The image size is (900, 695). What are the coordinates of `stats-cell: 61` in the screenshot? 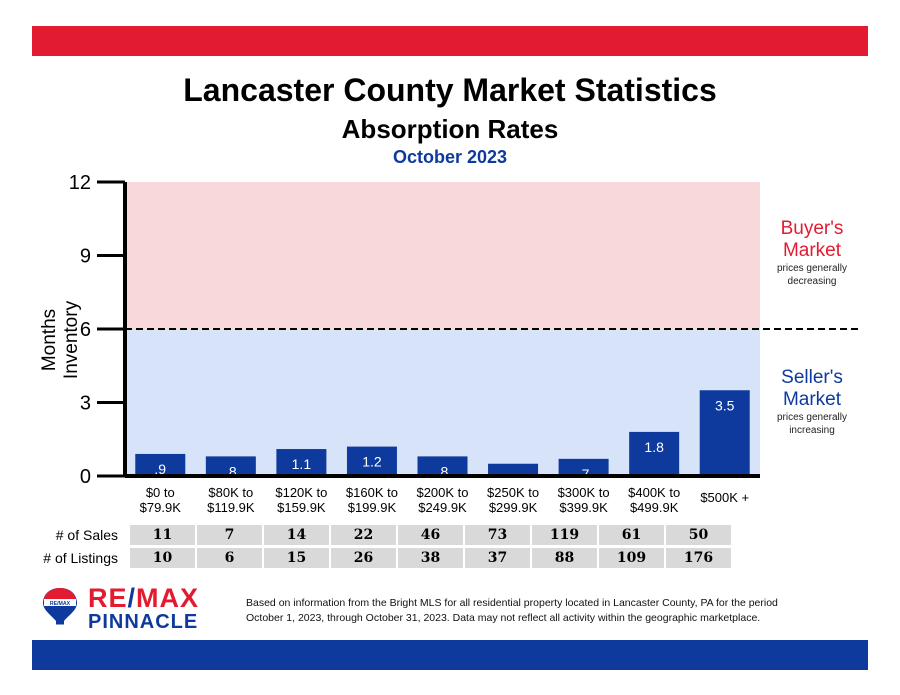 It's located at (631, 535).